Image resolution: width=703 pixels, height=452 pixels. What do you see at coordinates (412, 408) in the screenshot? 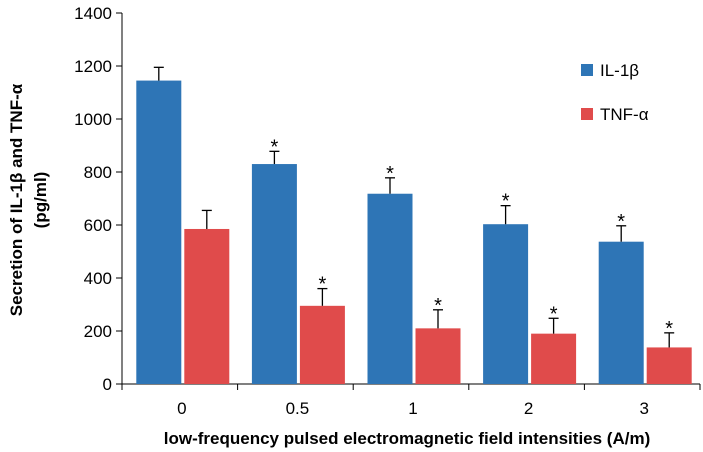
I see `x-tick-label: 1` at bounding box center [412, 408].